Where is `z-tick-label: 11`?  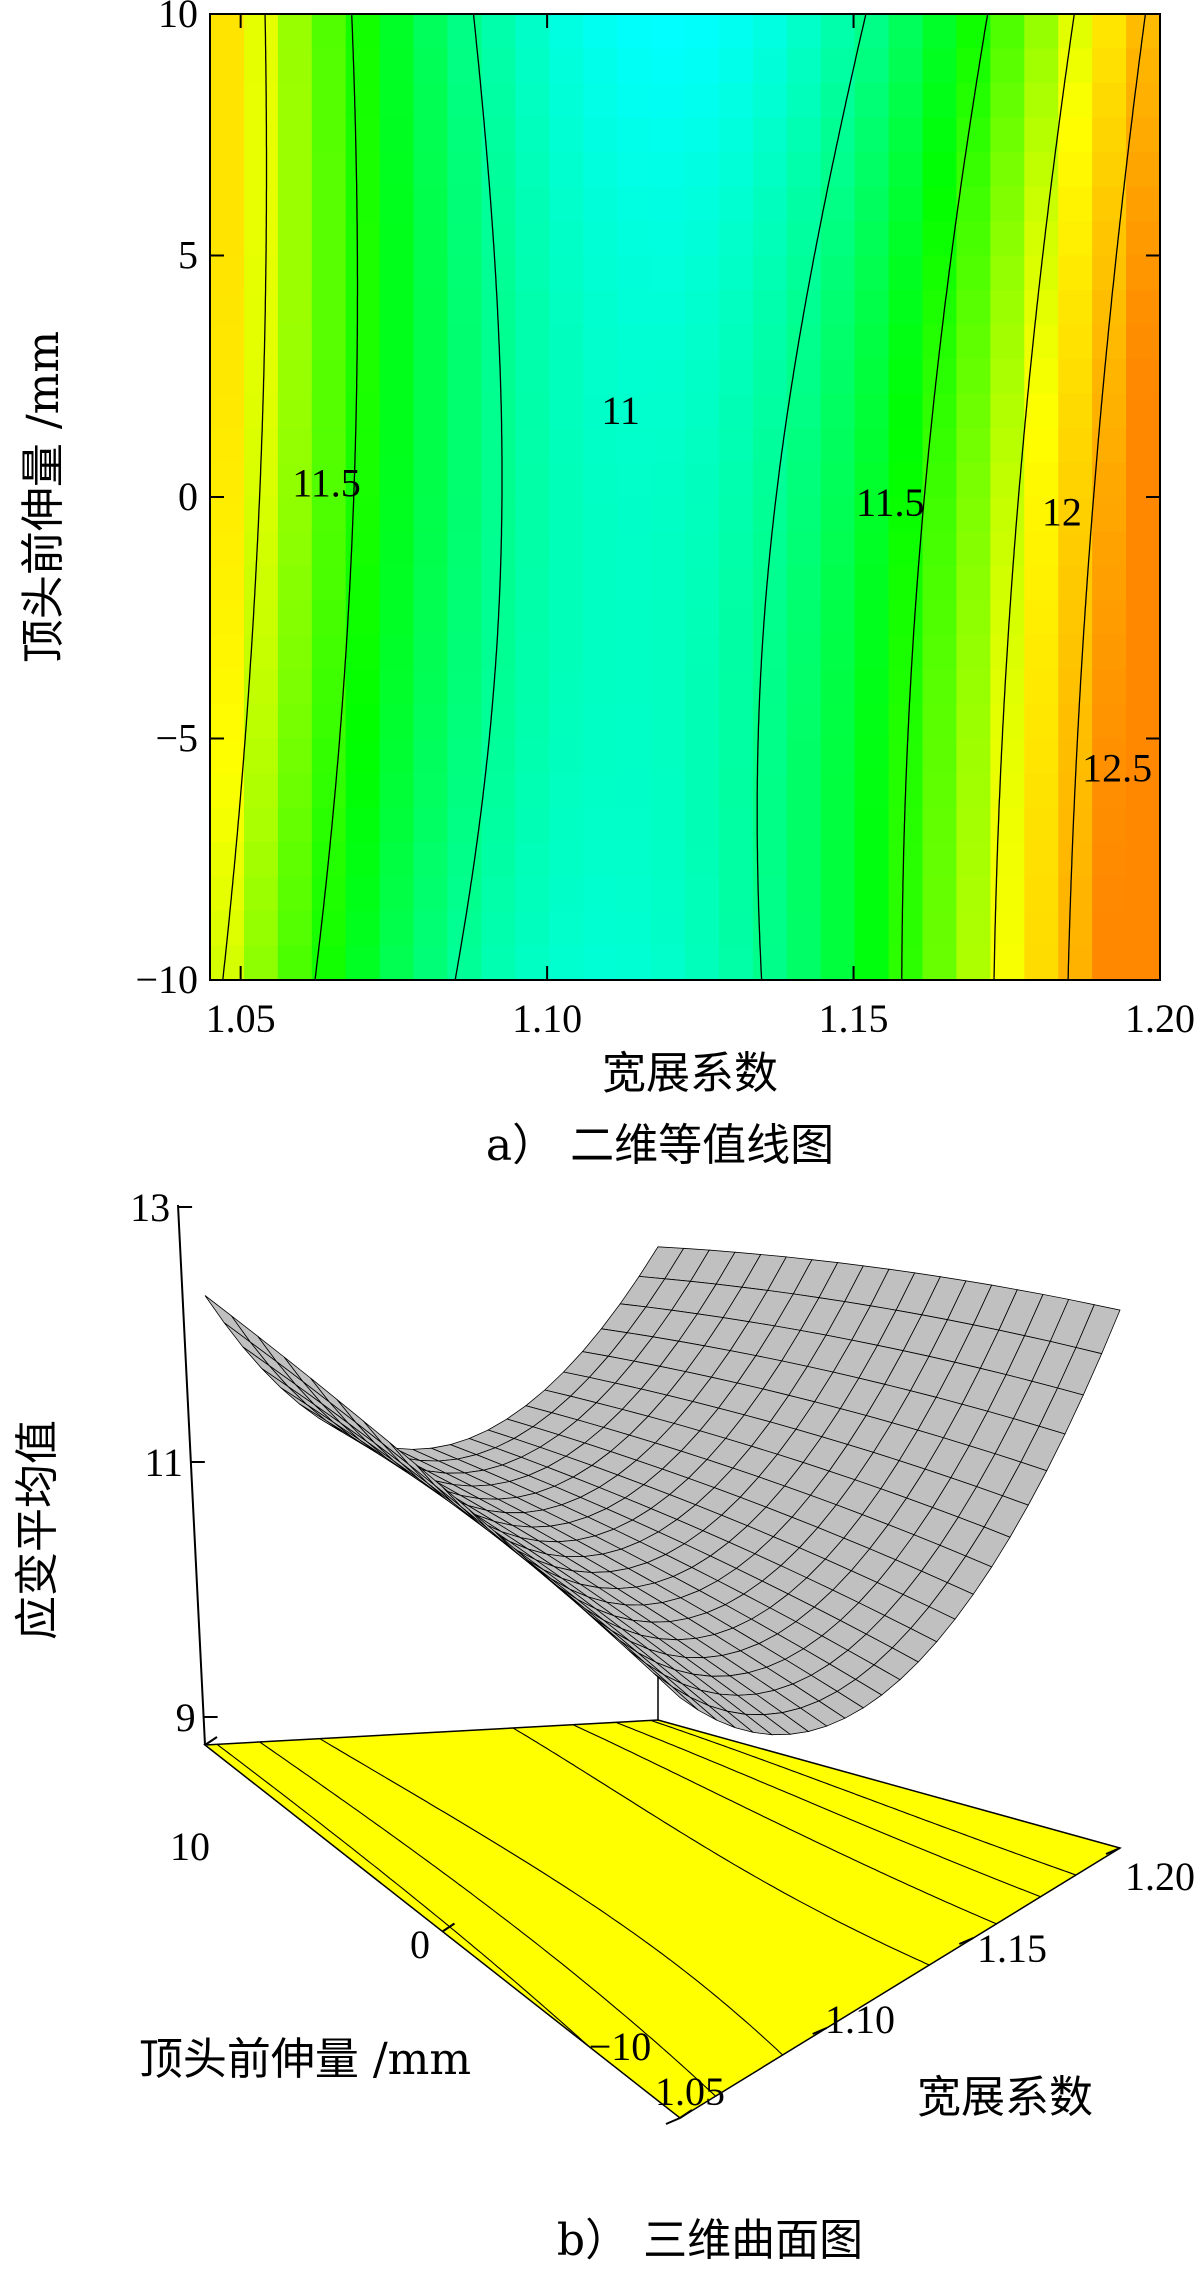 z-tick-label: 11 is located at coordinates (163, 1462).